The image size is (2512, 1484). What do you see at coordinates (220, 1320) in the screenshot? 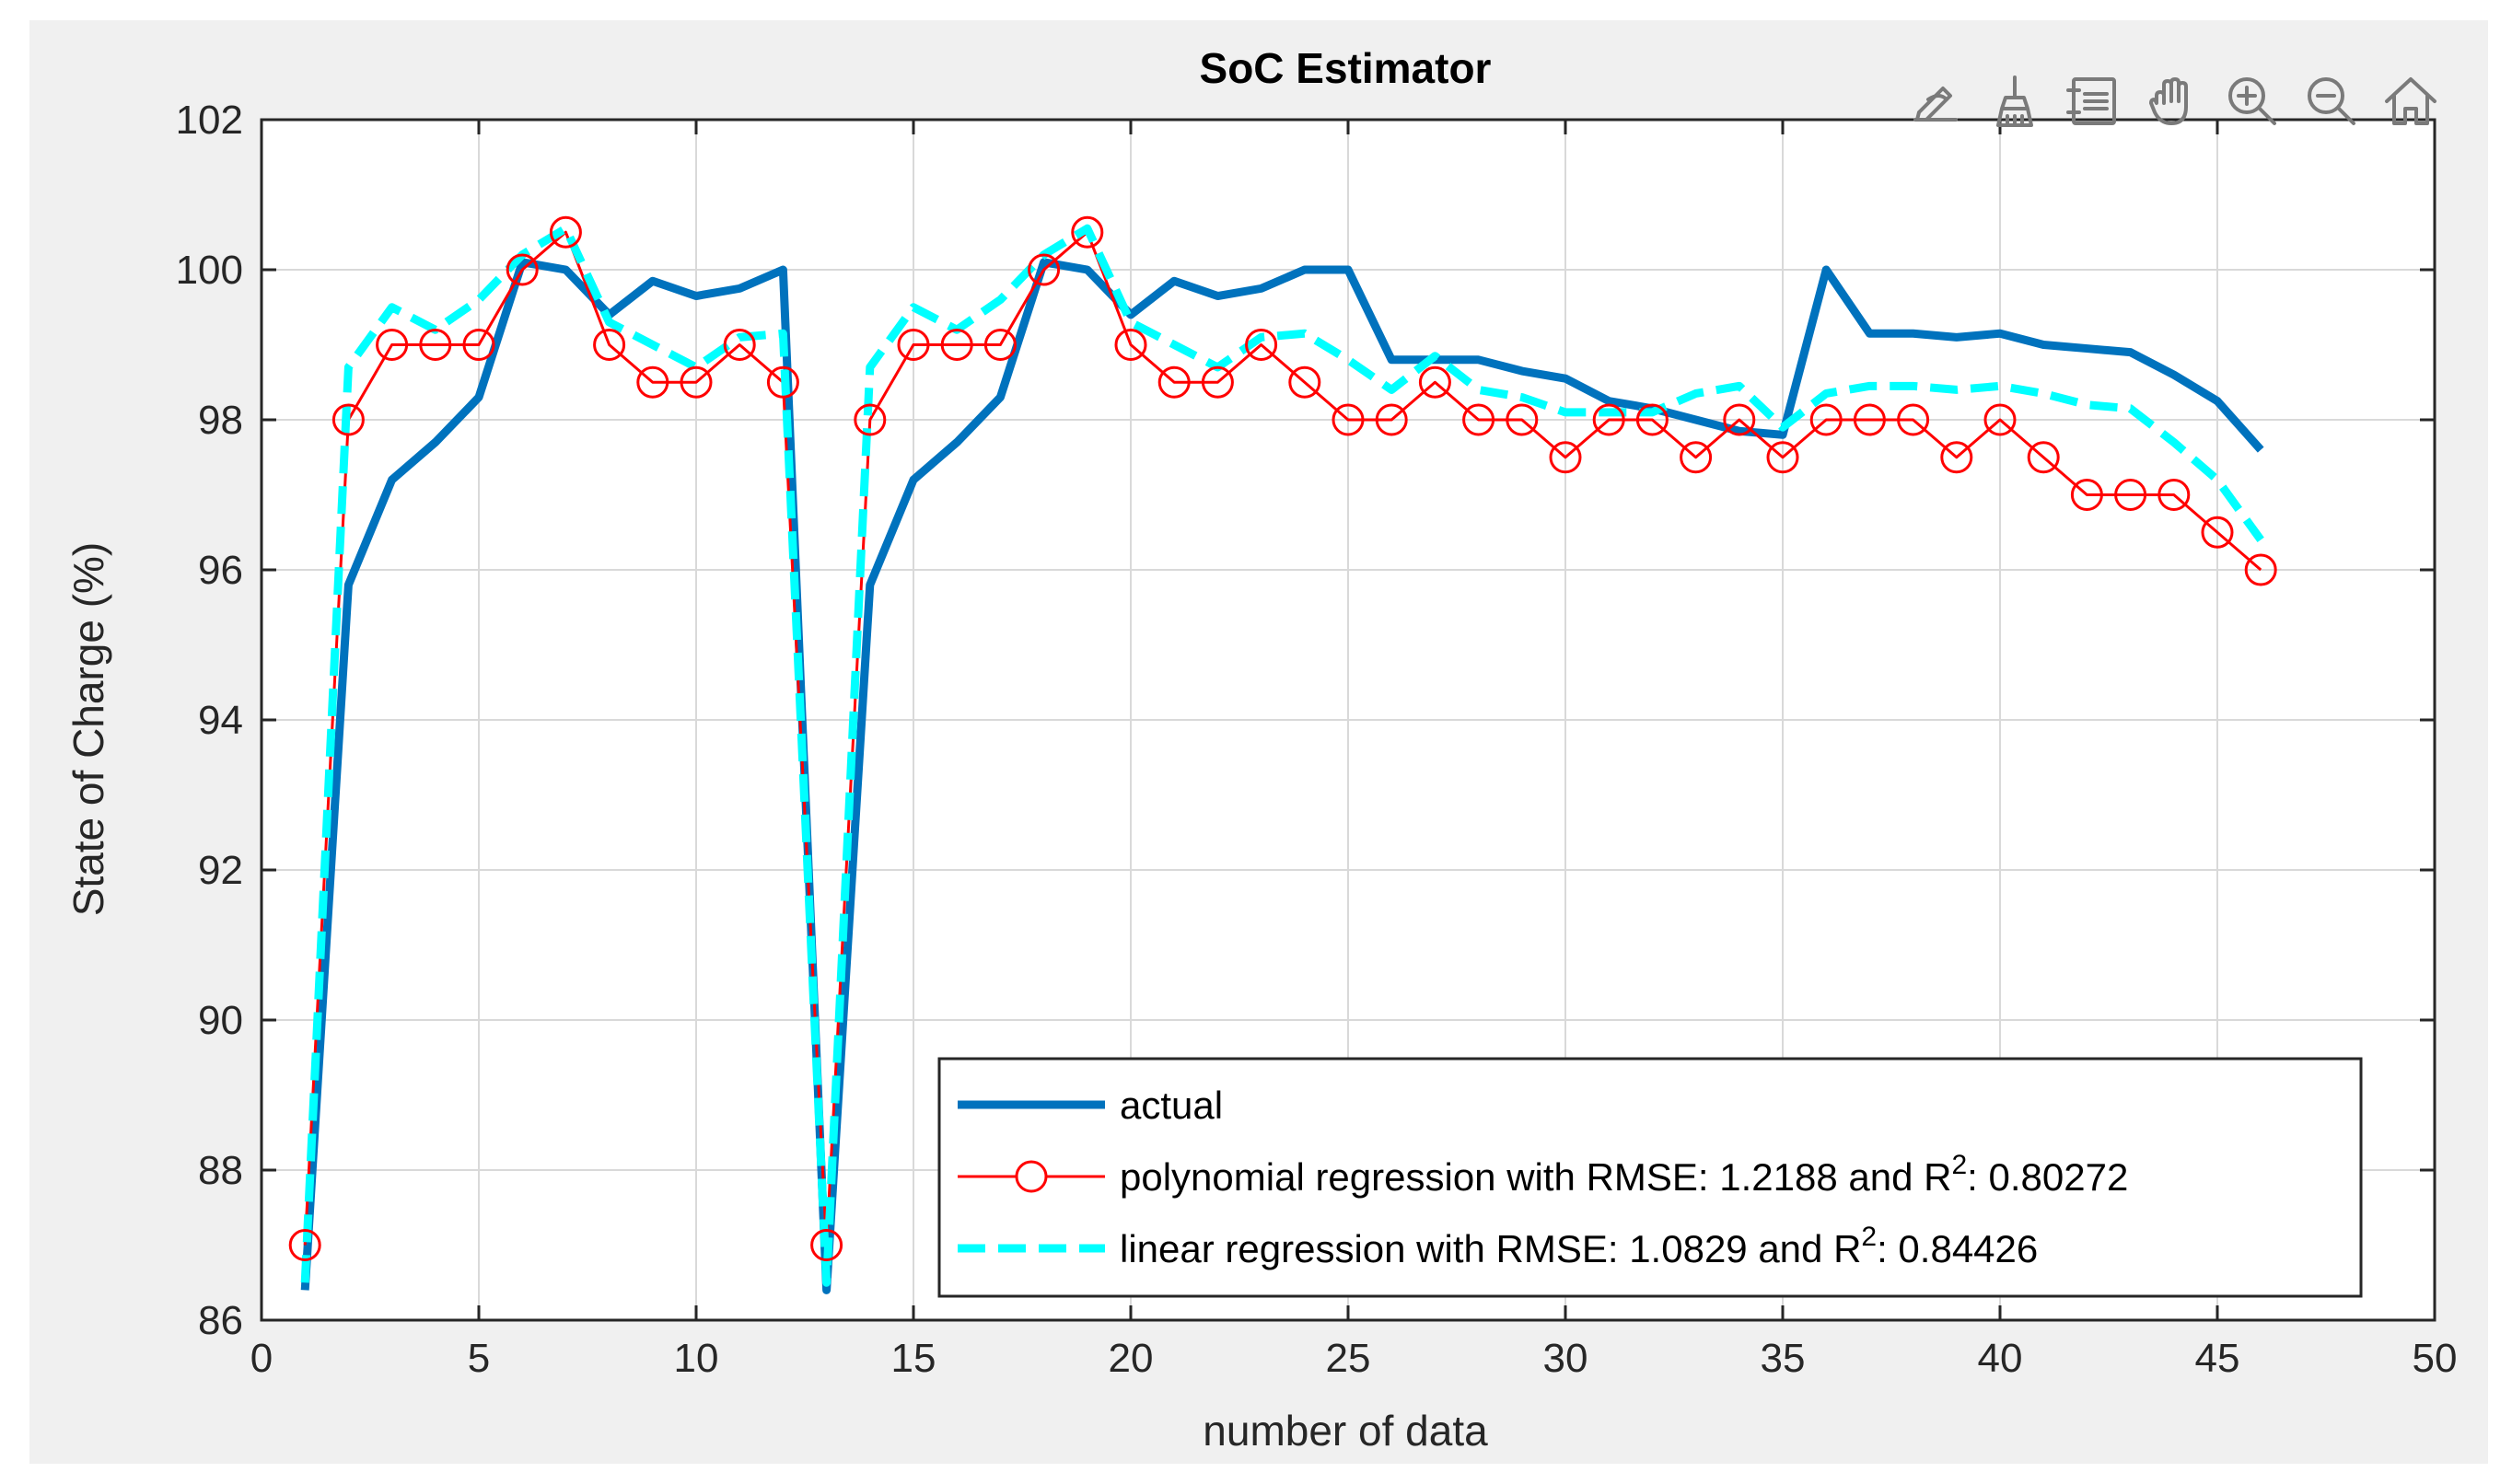
I see `y-tick-label: 86` at bounding box center [220, 1320].